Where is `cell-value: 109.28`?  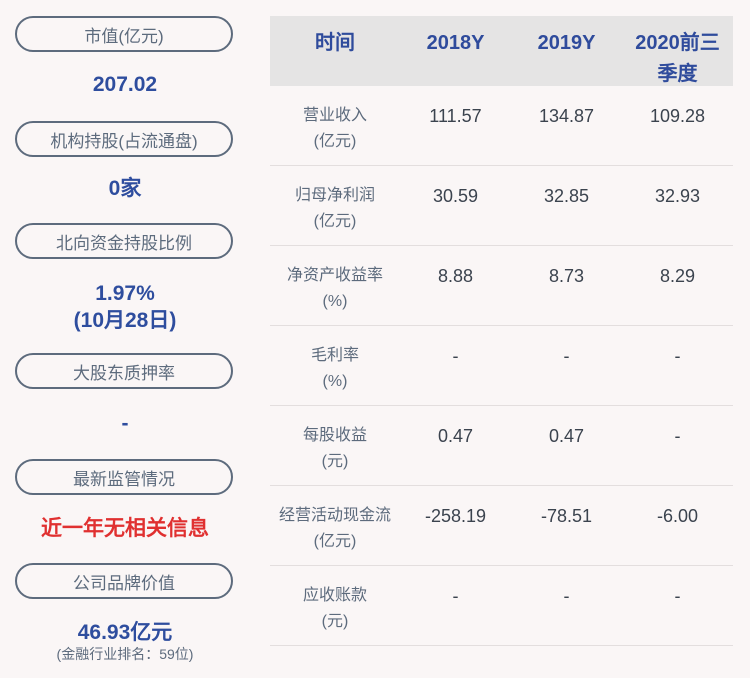 cell-value: 109.28 is located at coordinates (677, 116).